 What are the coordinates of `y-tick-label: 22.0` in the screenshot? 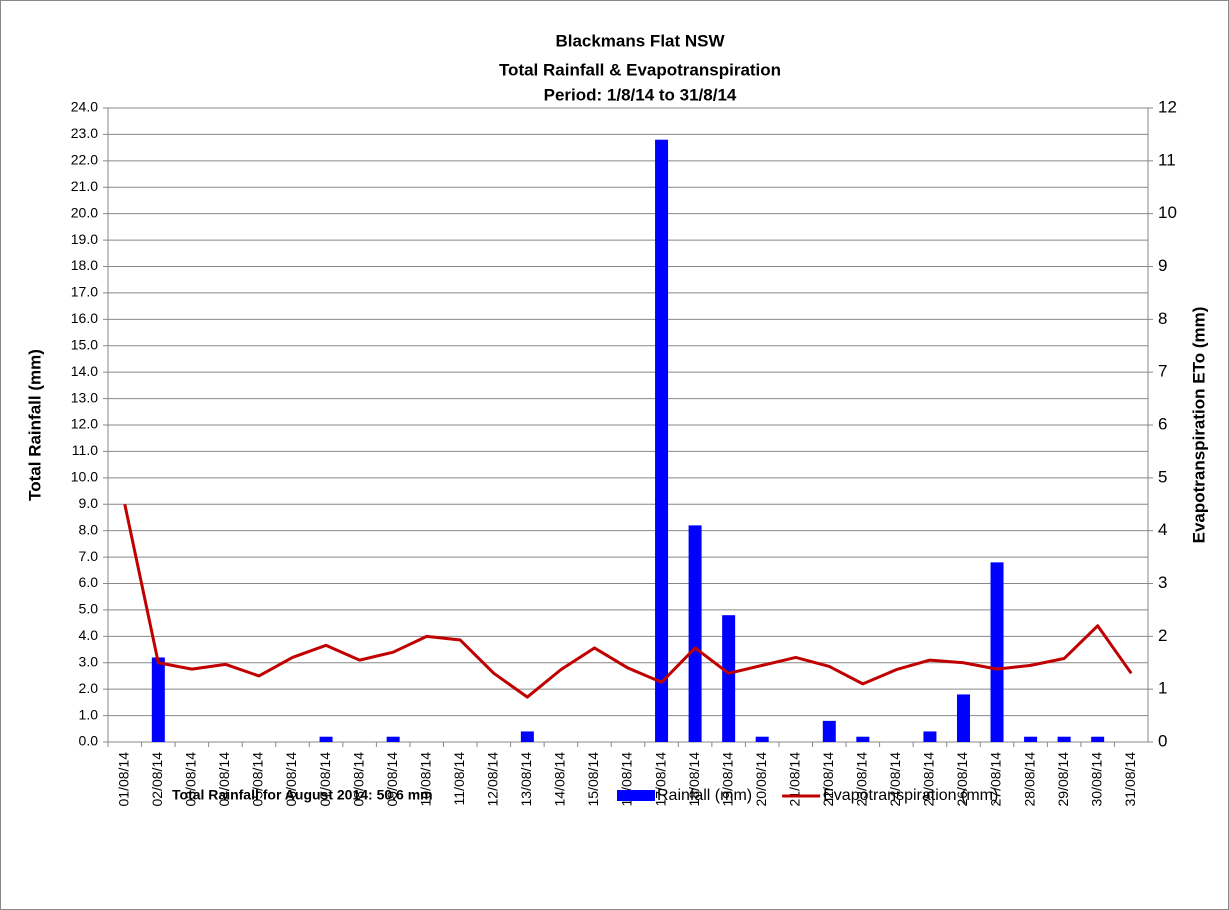 It's located at (84, 160).